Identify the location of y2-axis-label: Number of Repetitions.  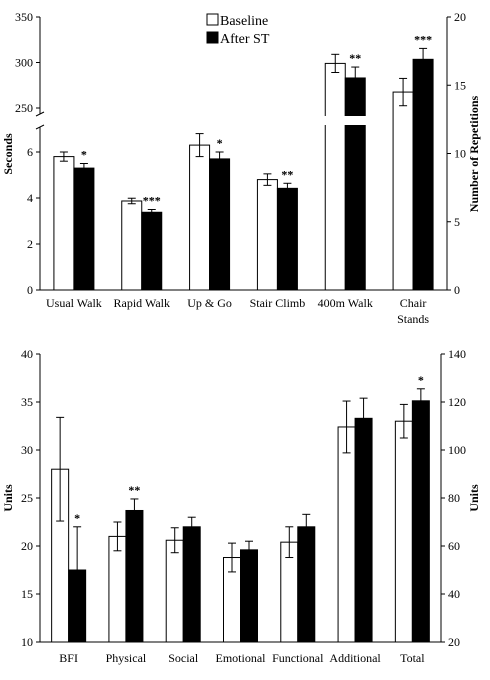
(474, 153).